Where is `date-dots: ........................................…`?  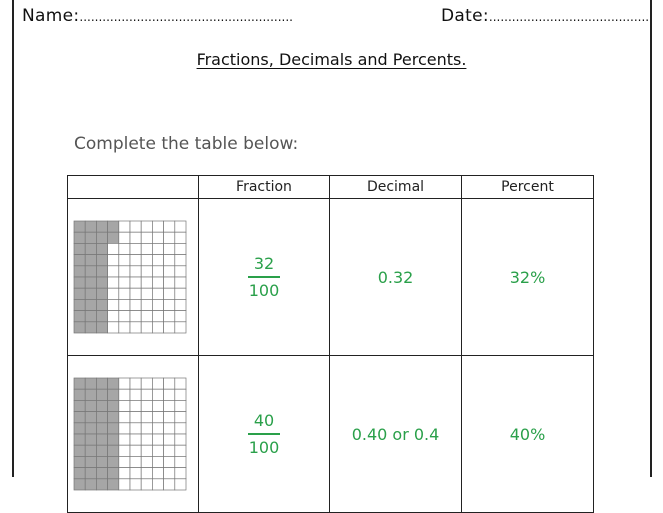
date-dots: ........................................… is located at coordinates (569, 17).